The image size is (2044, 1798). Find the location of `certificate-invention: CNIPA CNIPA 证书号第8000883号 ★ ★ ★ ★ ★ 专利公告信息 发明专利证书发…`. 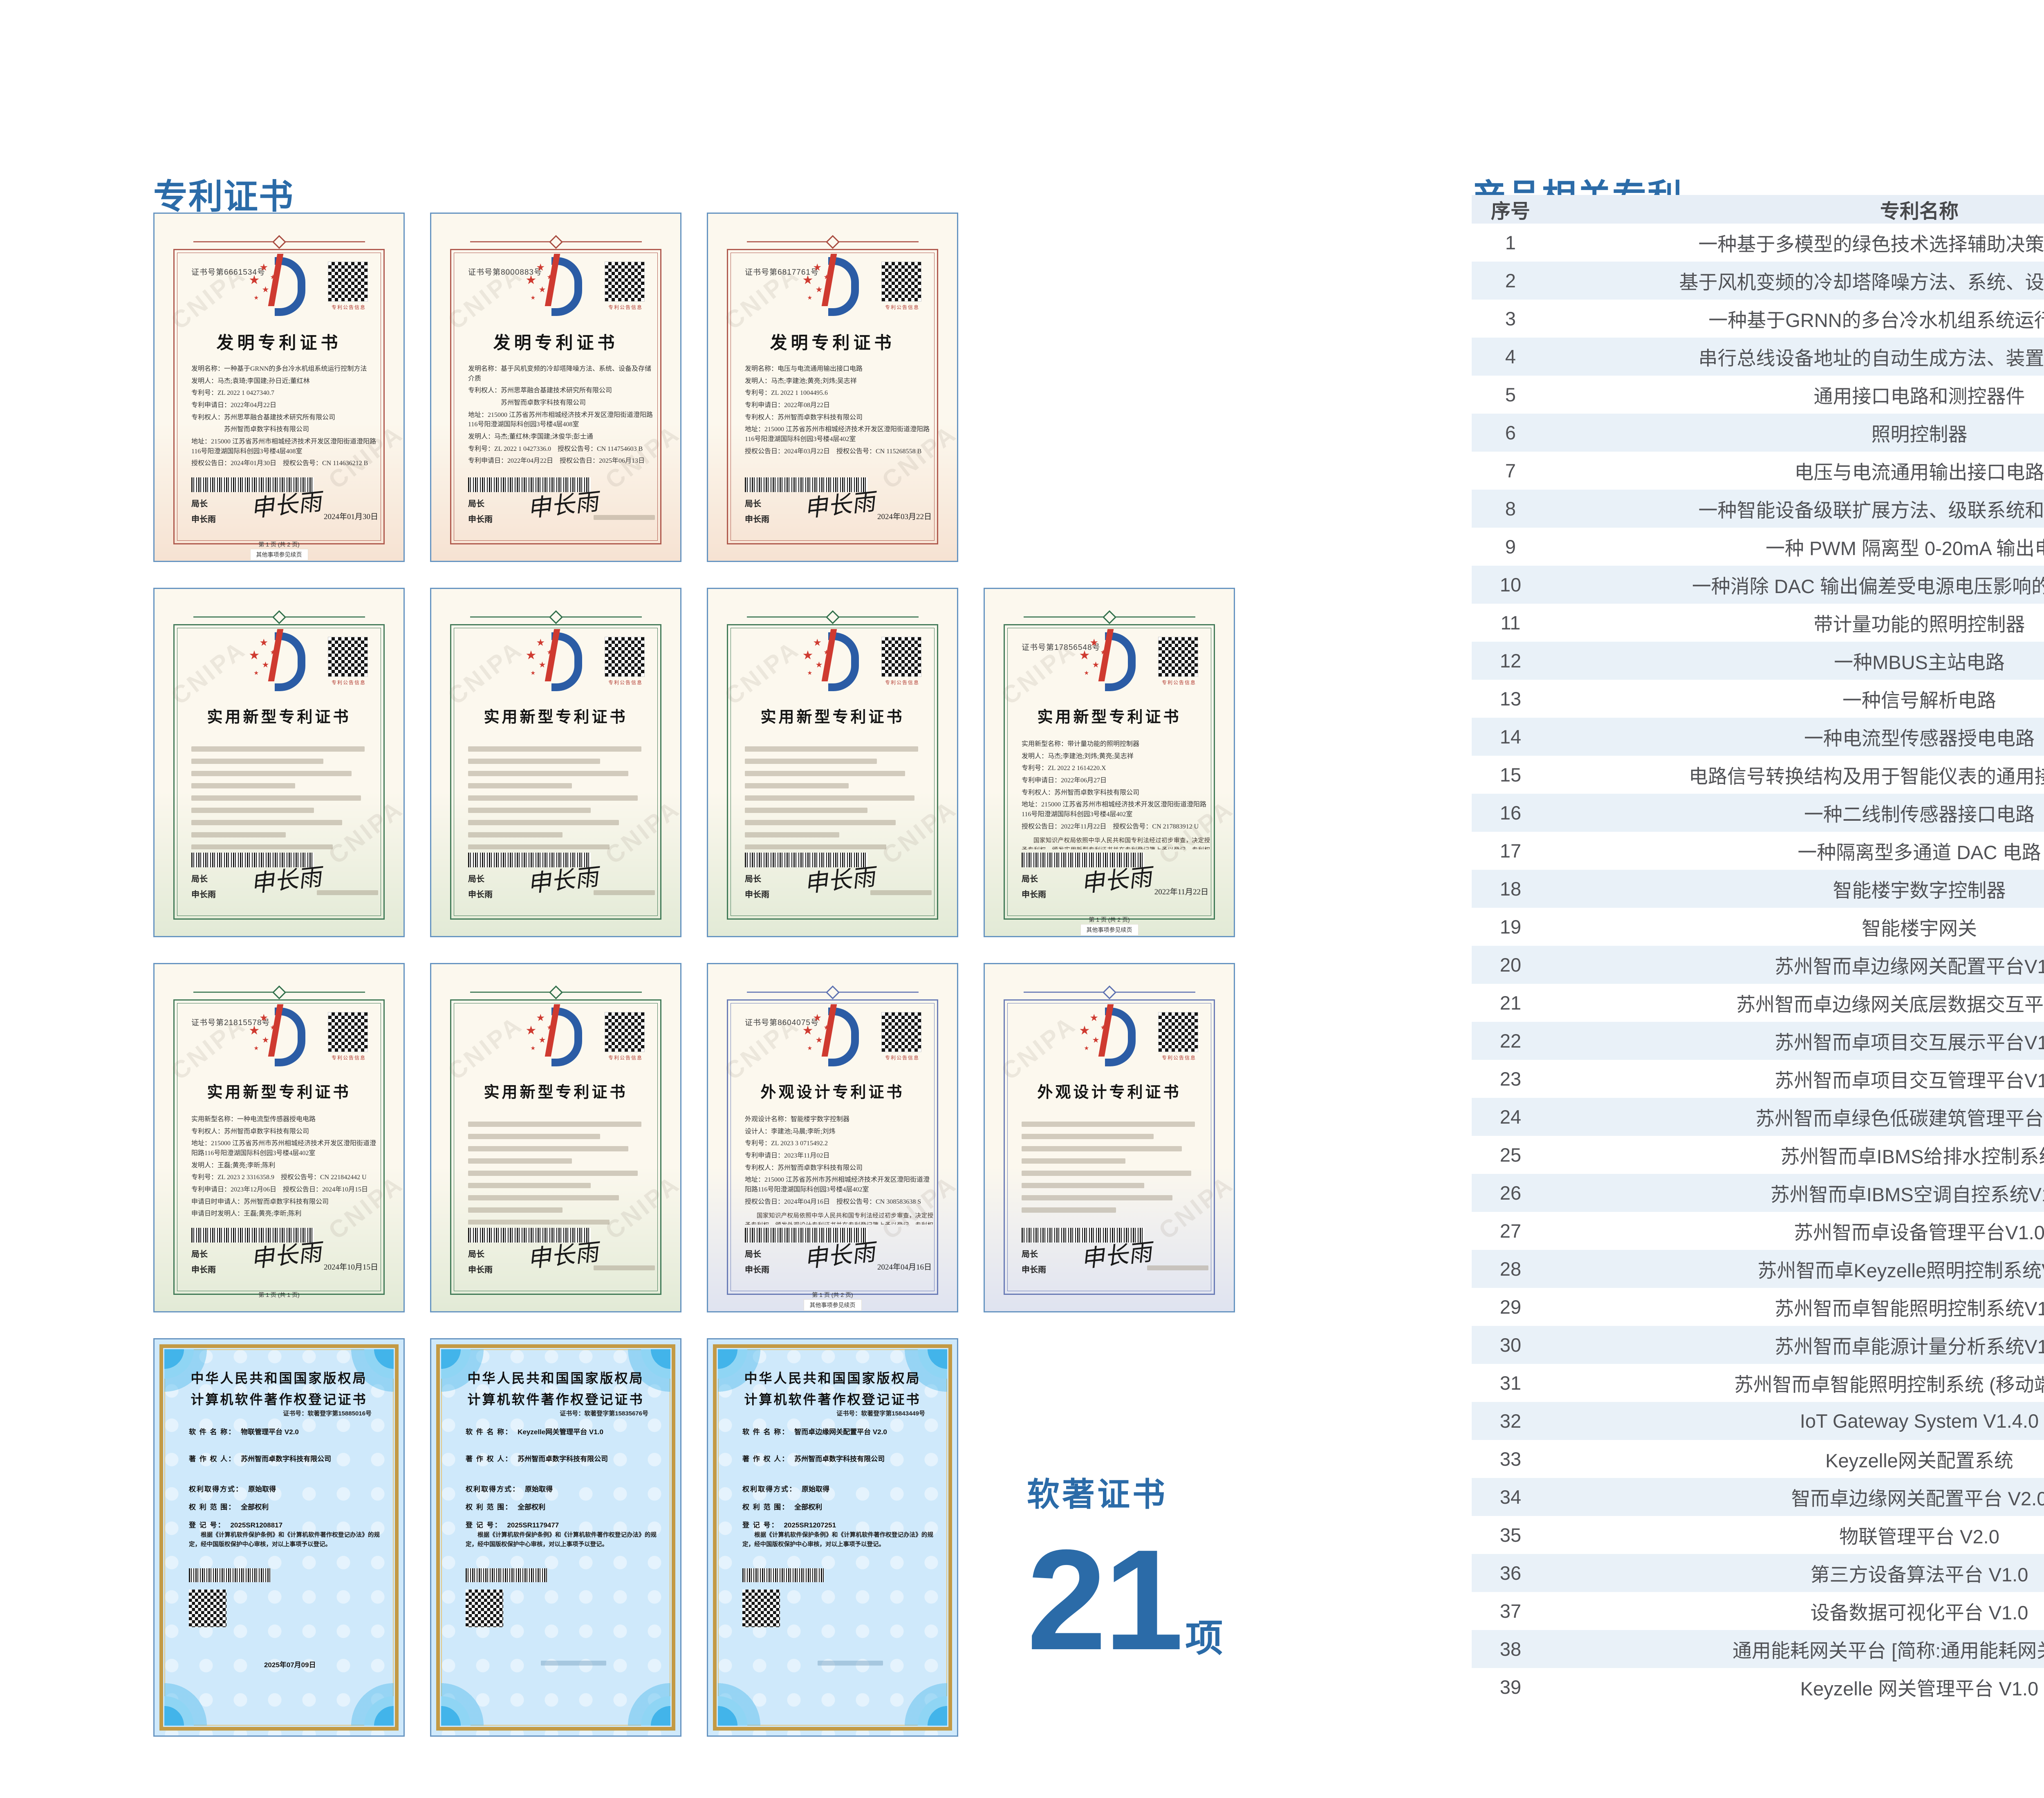

certificate-invention: CNIPA CNIPA 证书号第8000883号 ★ ★ ★ ★ ★ 专利公告信息 发明专利证书发… is located at coordinates (555, 387).